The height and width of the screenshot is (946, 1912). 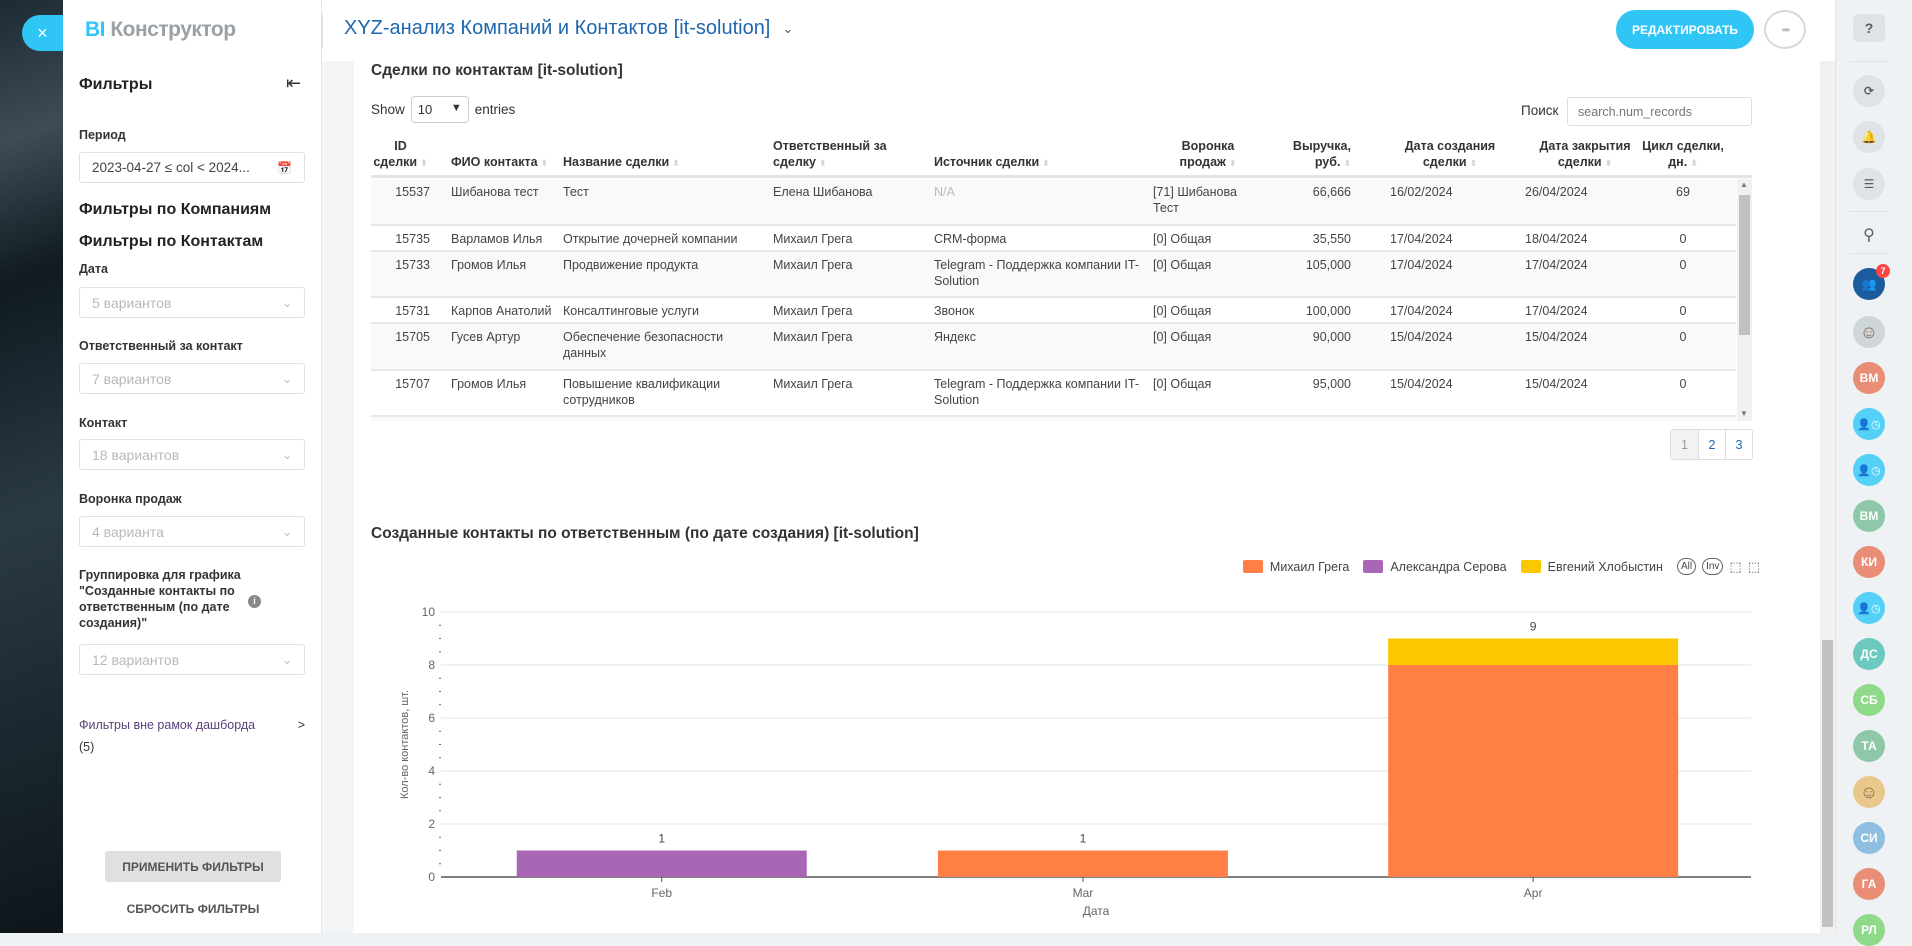 What do you see at coordinates (1053, 419) in the screenshot?
I see `table-row` at bounding box center [1053, 419].